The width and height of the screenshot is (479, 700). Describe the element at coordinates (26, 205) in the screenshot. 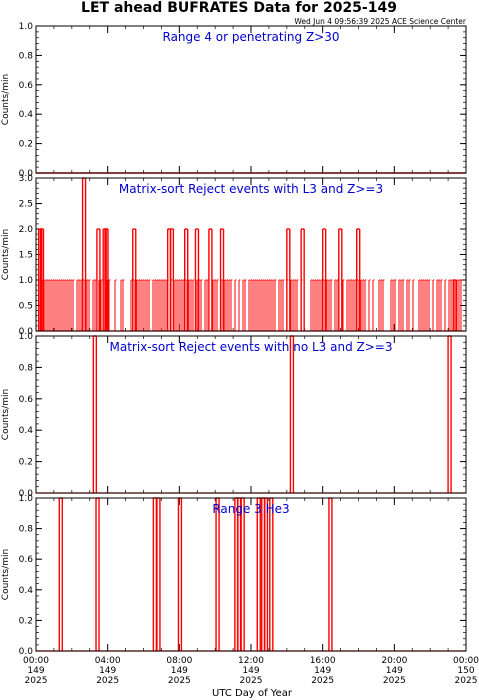

I see `y-tick-label: 2.5` at that location.